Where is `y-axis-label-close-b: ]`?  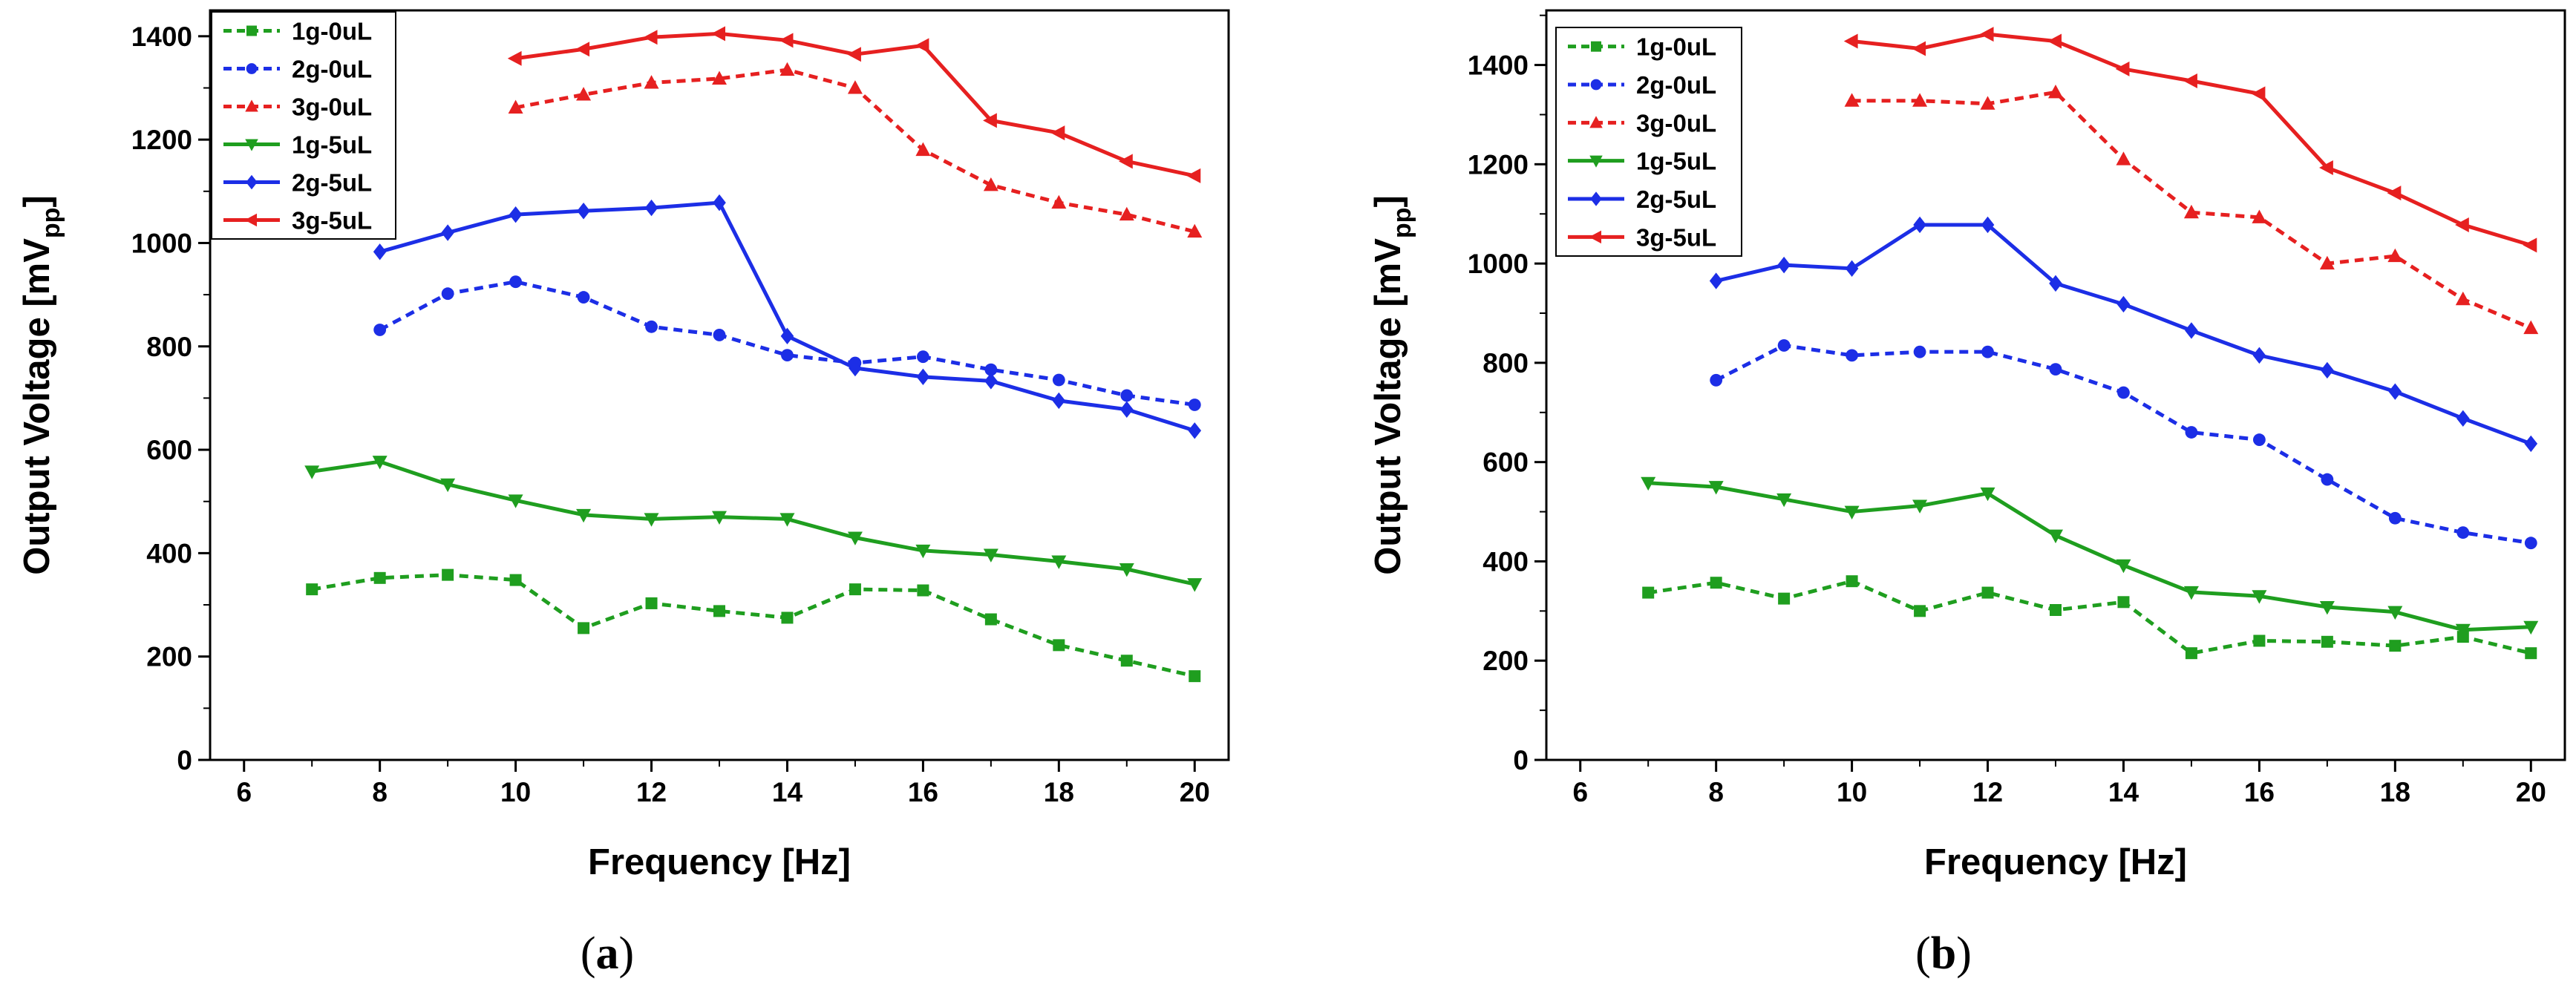 y-axis-label-close-b: ] is located at coordinates (1388, 201).